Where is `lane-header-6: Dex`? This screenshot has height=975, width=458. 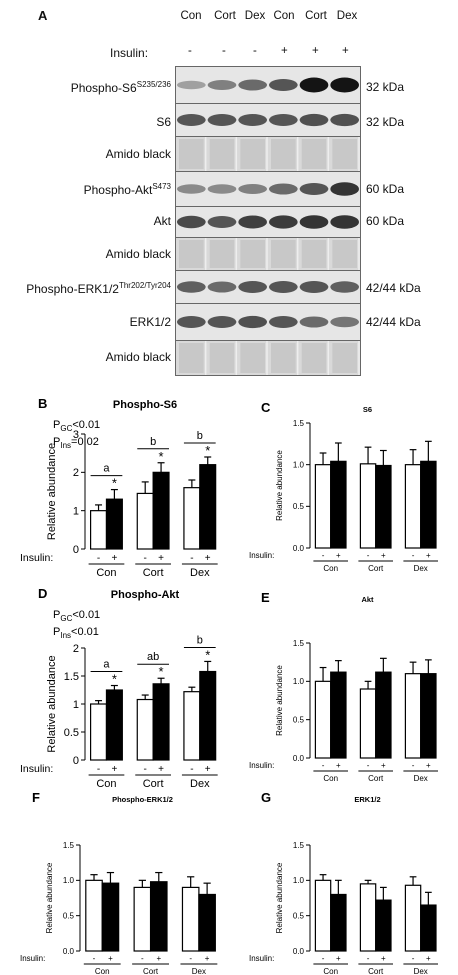 lane-header-6: Dex is located at coordinates (347, 16).